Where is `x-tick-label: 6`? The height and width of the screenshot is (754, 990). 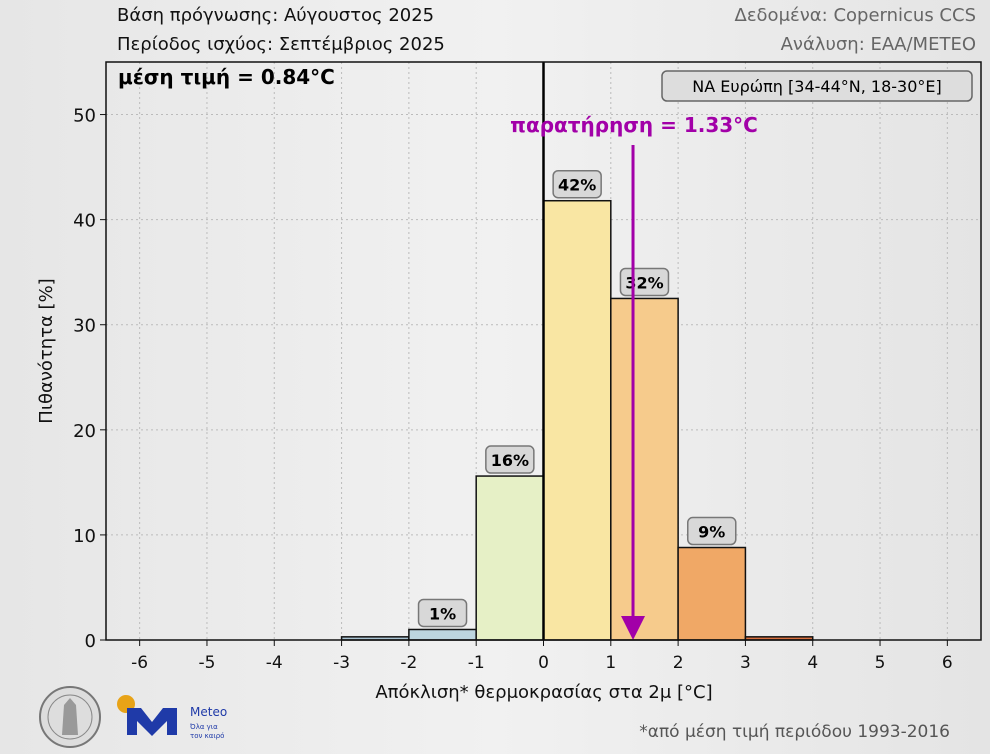
x-tick-label: 6 is located at coordinates (947, 663).